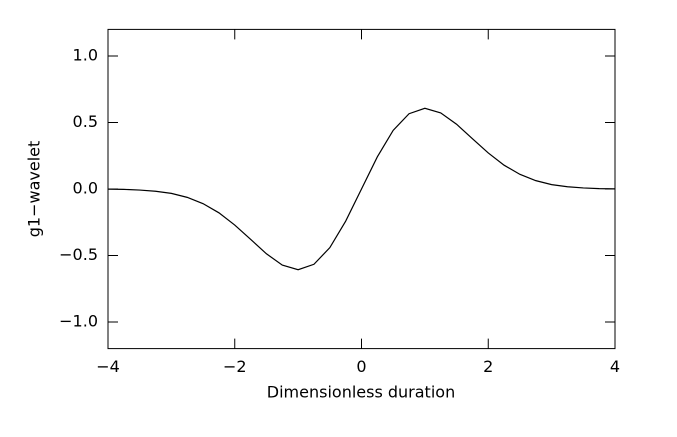 The image size is (677, 437). I want to click on y-tick-label: −1.0, so click(78, 321).